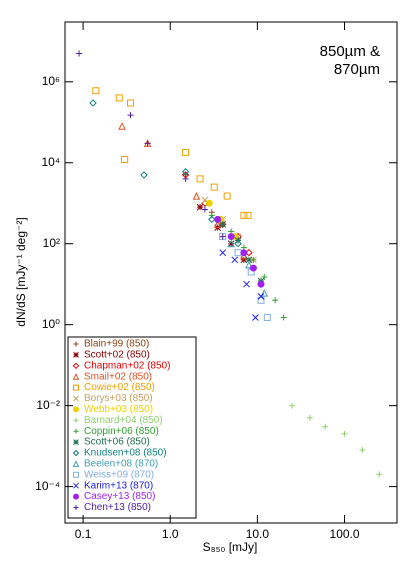 The image size is (407, 580). Describe the element at coordinates (116, 344) in the screenshot. I see `legend-label: Blain+99 (850)` at that location.